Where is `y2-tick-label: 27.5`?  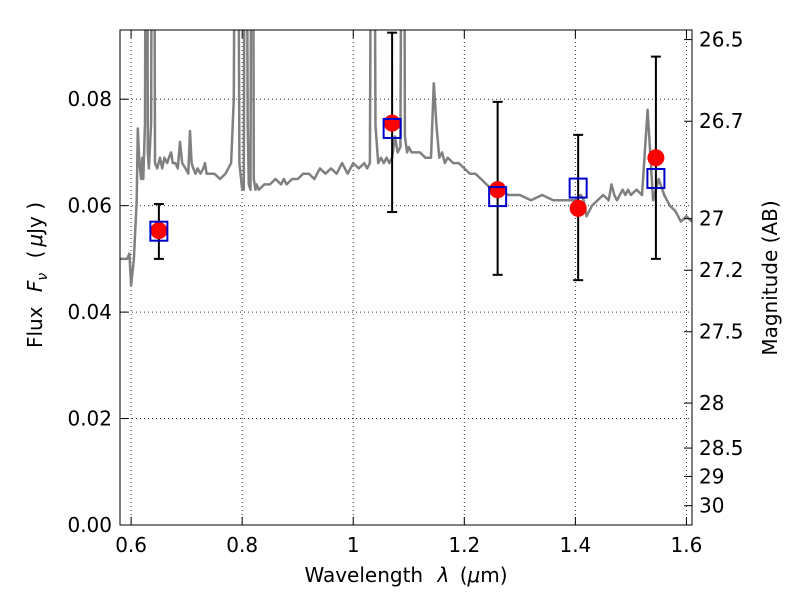
y2-tick-label: 27.5 is located at coordinates (721, 332).